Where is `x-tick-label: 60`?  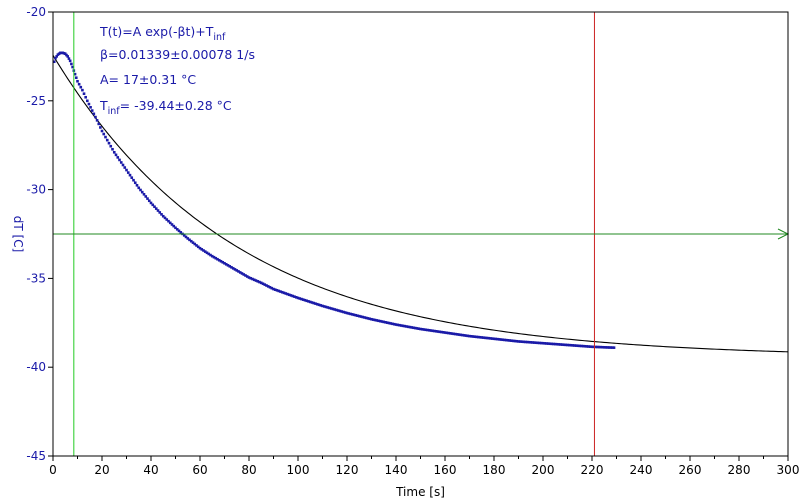 x-tick-label: 60 is located at coordinates (199, 470).